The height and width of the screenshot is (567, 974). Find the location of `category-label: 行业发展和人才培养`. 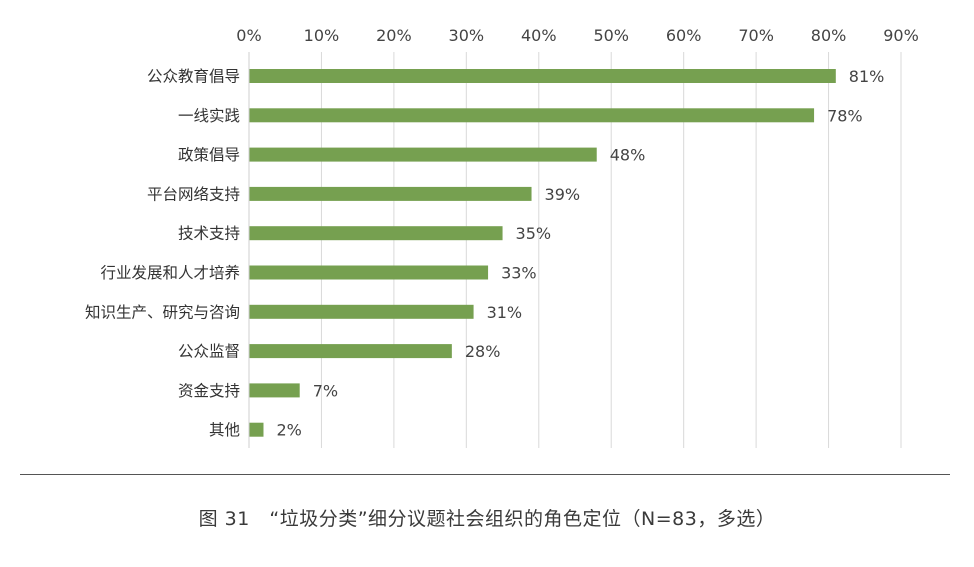

category-label: 行业发展和人才培养 is located at coordinates (170, 273).